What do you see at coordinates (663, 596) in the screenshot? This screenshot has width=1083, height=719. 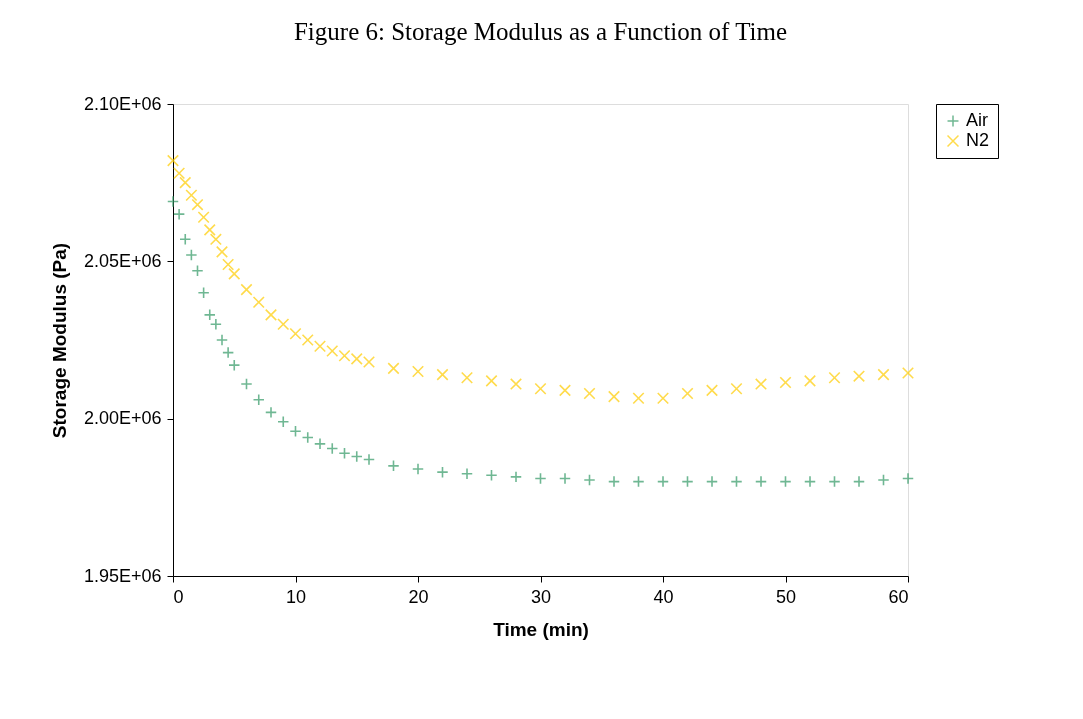 I see `x-tick-label: 40` at bounding box center [663, 596].